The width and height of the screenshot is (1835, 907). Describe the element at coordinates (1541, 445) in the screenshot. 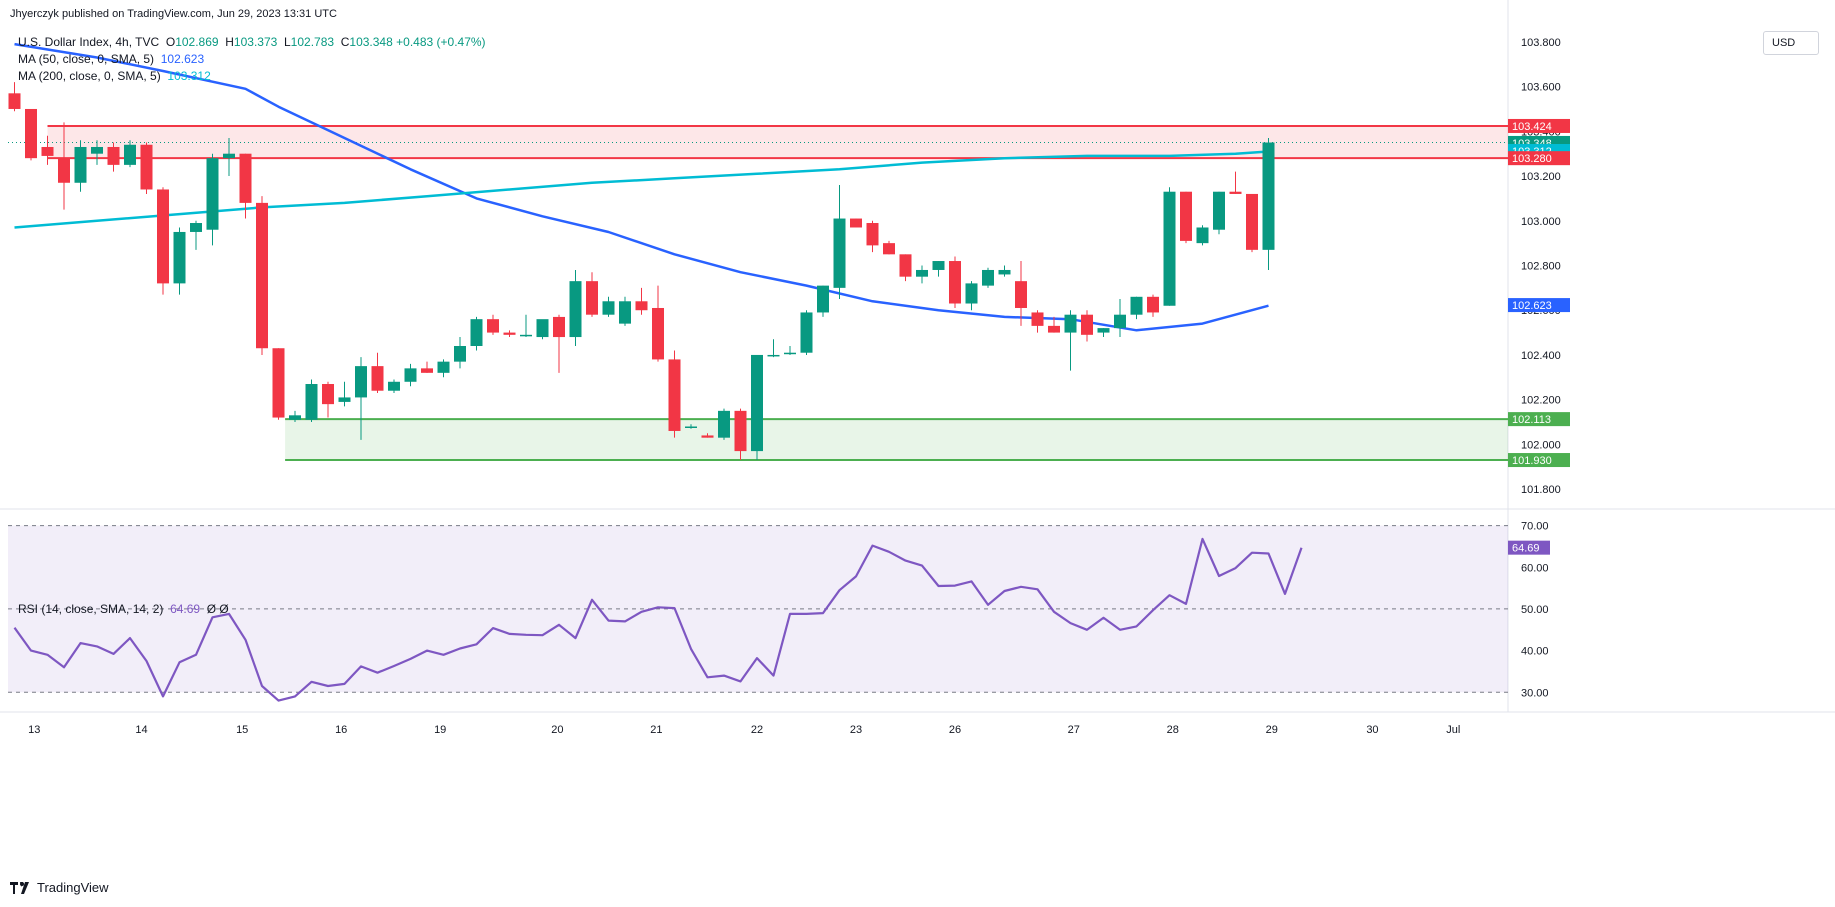

I see `price-tick-label: 102.000` at that location.